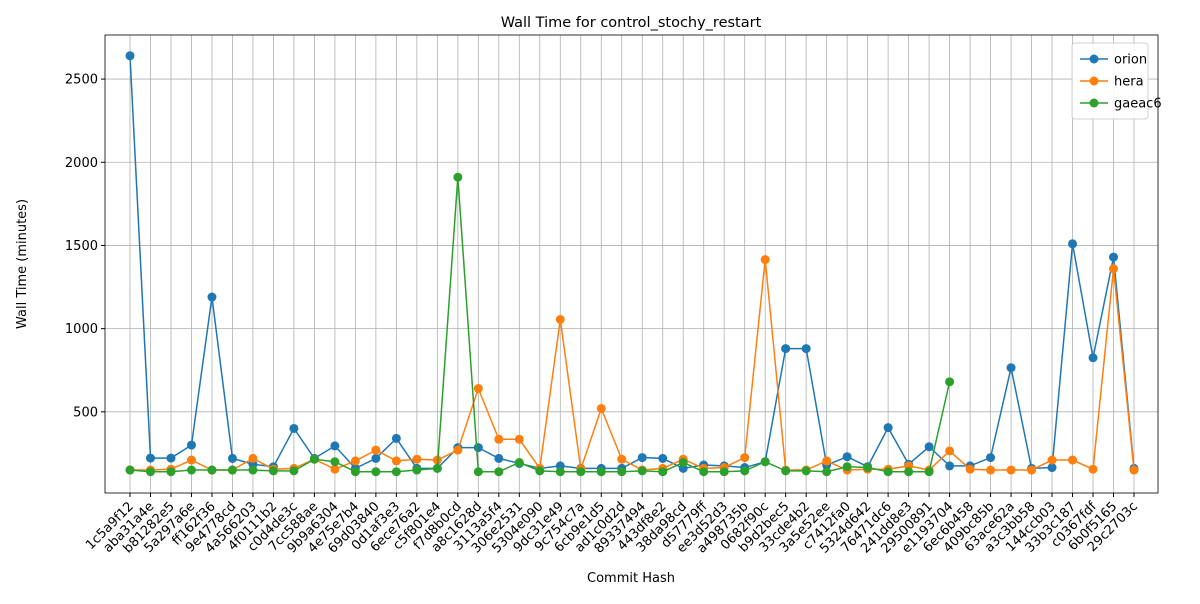 This screenshot has height=604, width=1200. What do you see at coordinates (81, 80) in the screenshot?
I see `y-tick-label: 2500` at bounding box center [81, 80].